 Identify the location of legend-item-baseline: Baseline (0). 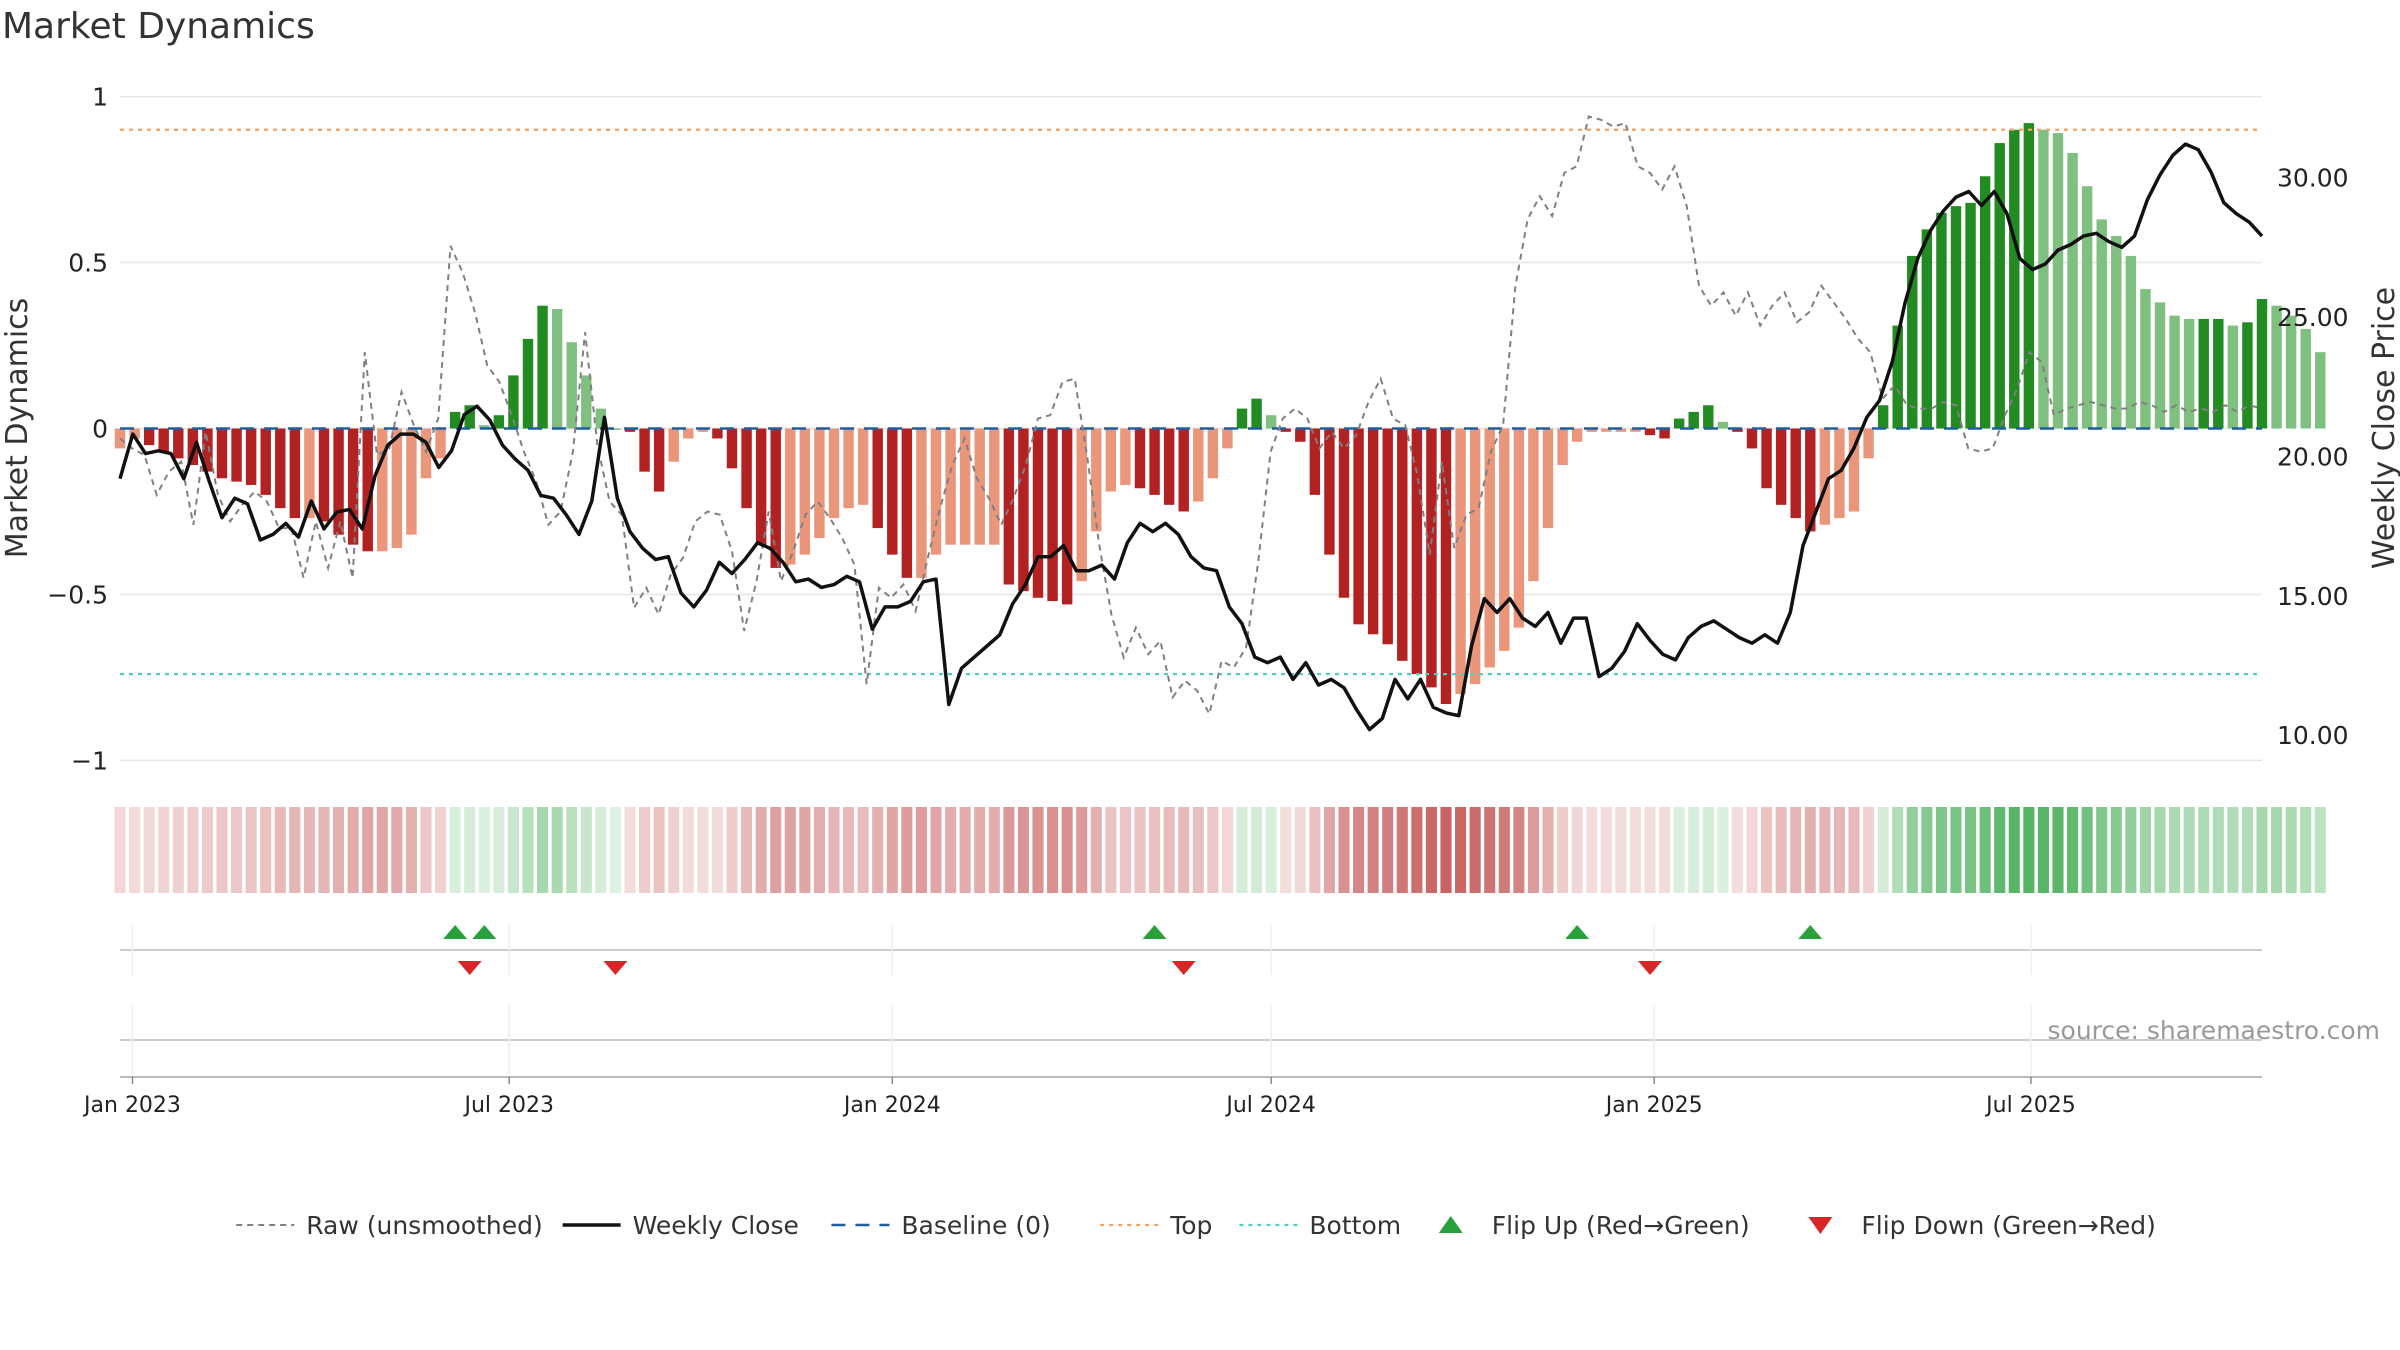
(941, 1225).